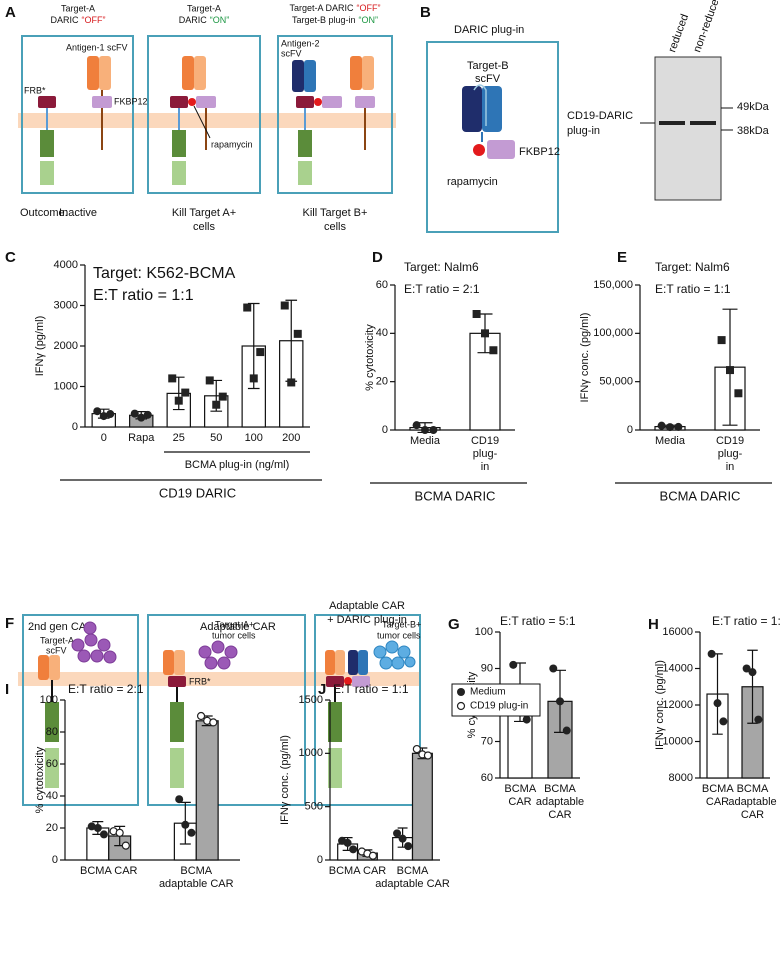 The width and height of the screenshot is (780, 955). What do you see at coordinates (677, 632) in the screenshot?
I see `y-tick-label: 16000` at bounding box center [677, 632].